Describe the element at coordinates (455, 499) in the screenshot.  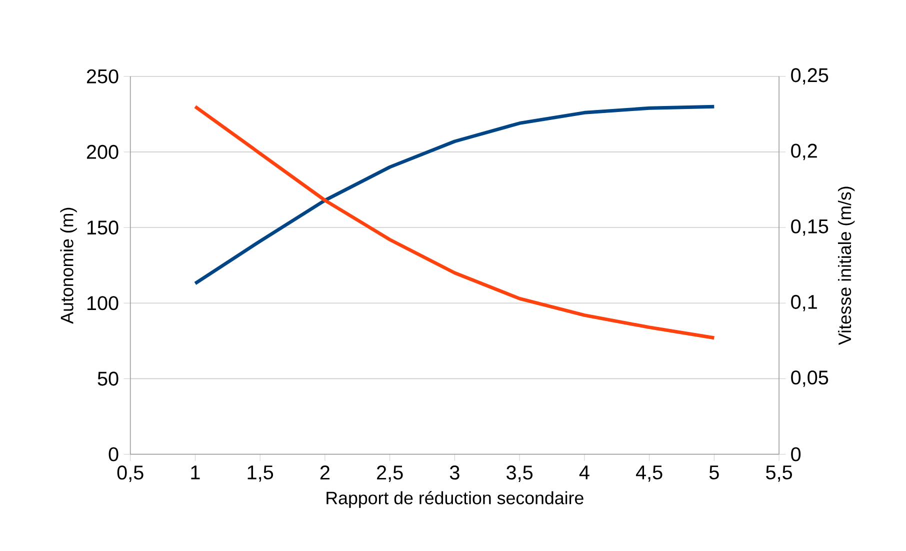
I see `x-axis-title: Rapport de réduction secondaire` at that location.